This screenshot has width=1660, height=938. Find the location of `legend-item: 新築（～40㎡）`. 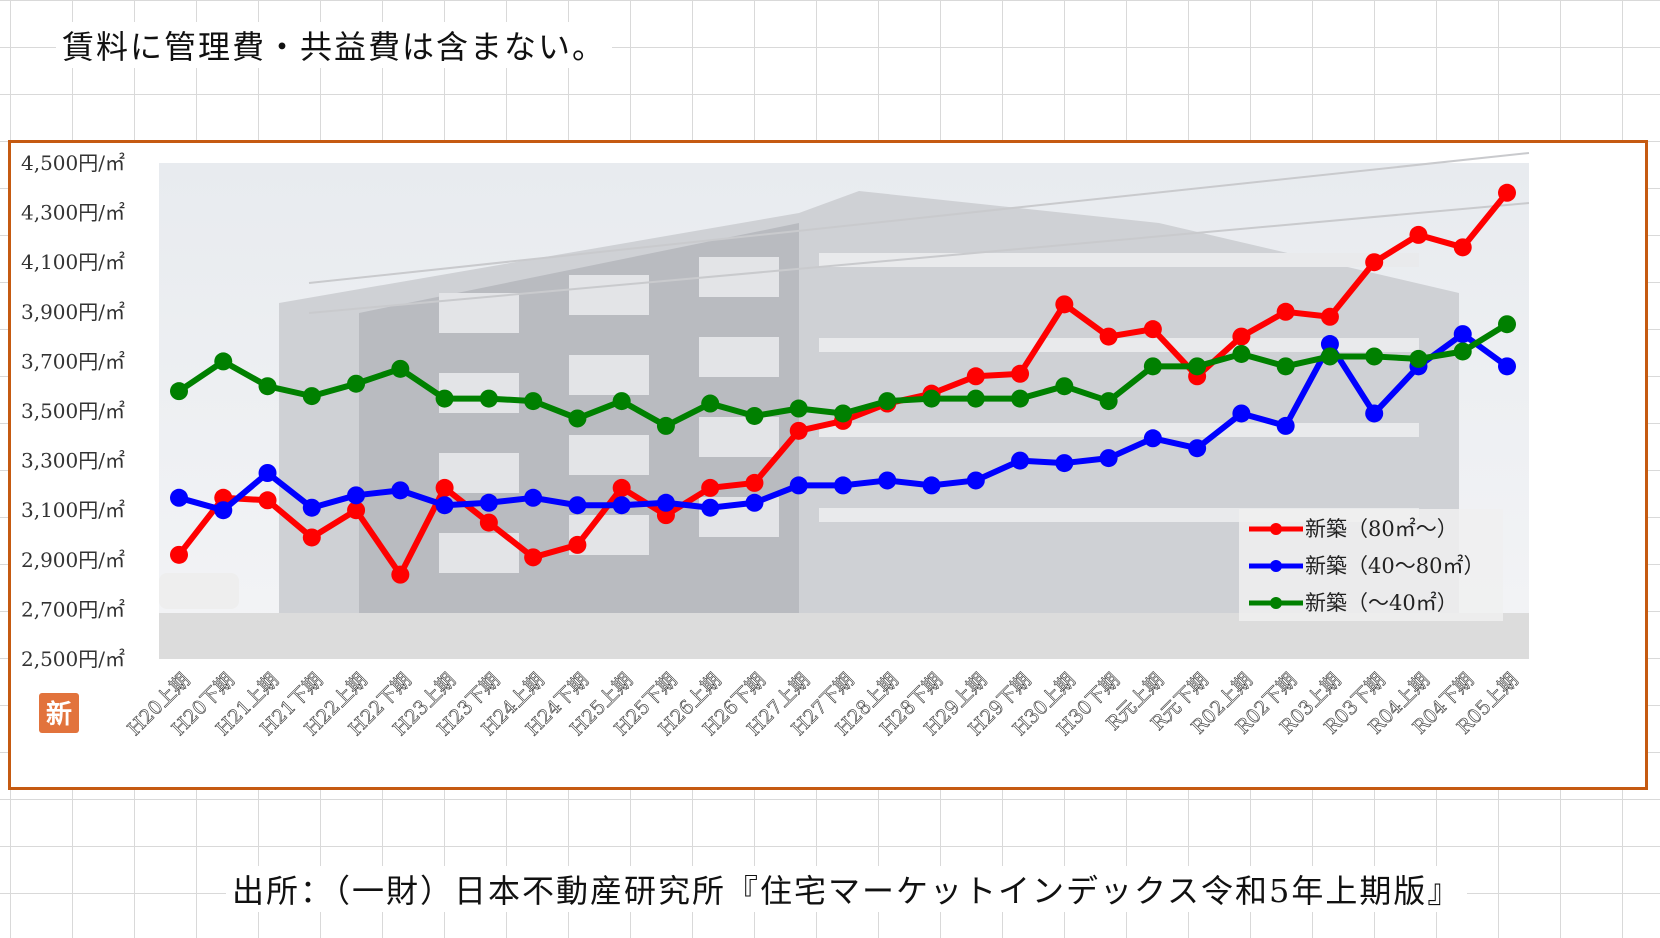

legend-item: 新築（～40㎡） is located at coordinates (1353, 603).